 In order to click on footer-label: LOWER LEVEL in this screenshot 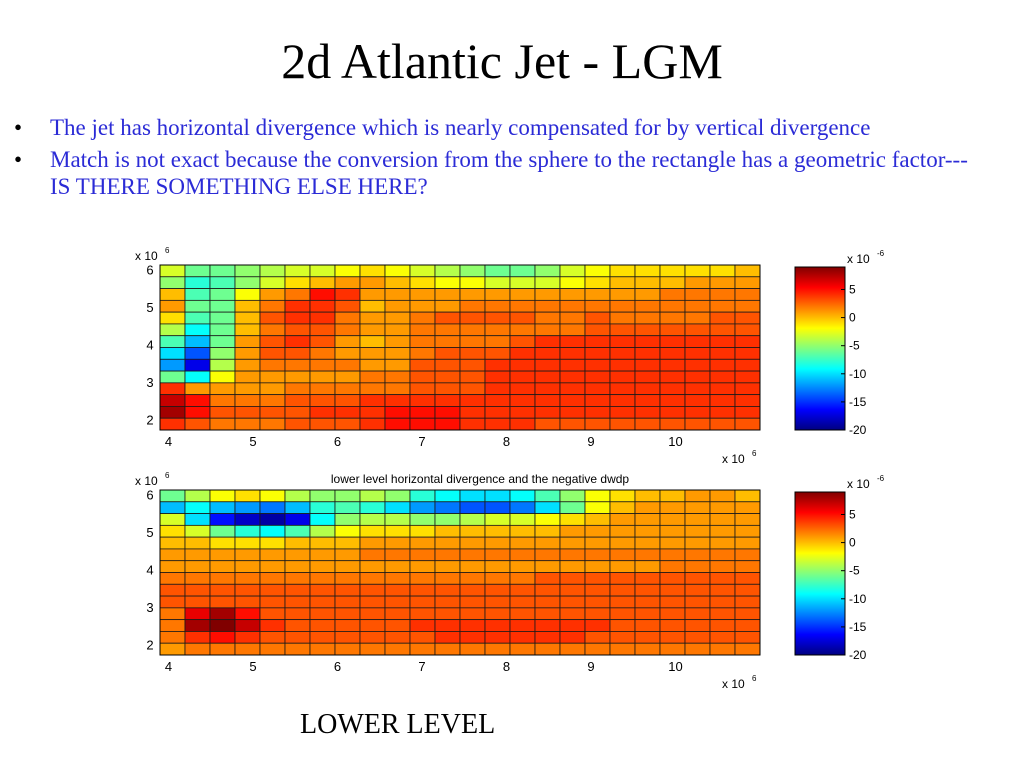, I will do `click(398, 724)`.